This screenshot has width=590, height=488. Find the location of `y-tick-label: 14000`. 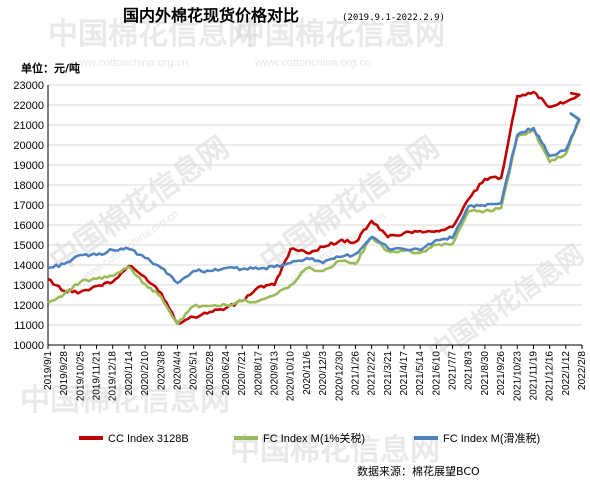

y-tick-label: 14000 is located at coordinates (28, 266).